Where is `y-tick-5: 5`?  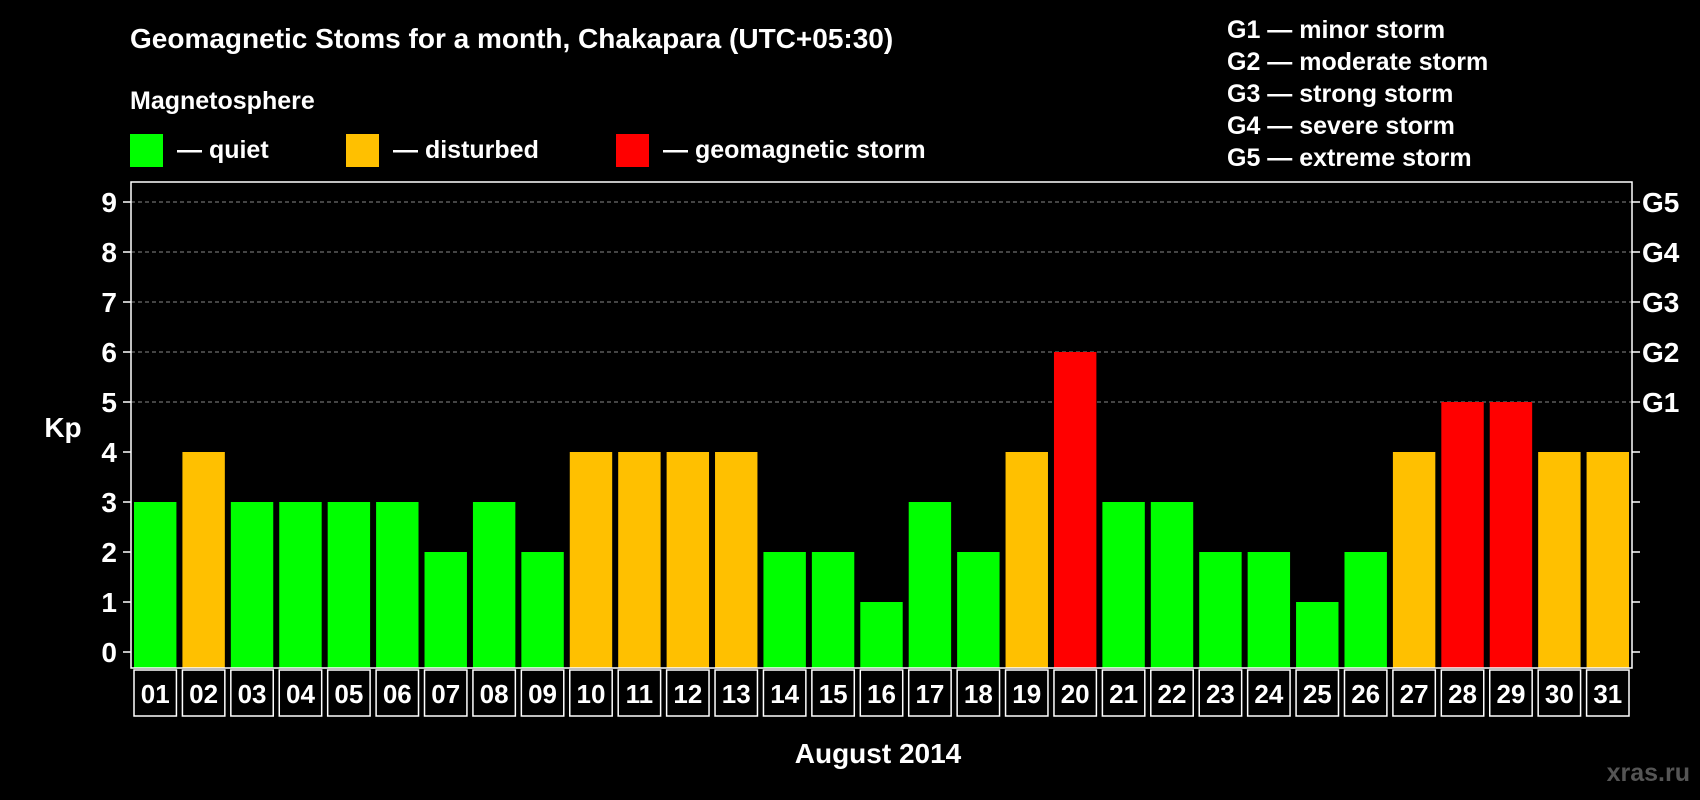
y-tick-5: 5 is located at coordinates (109, 402).